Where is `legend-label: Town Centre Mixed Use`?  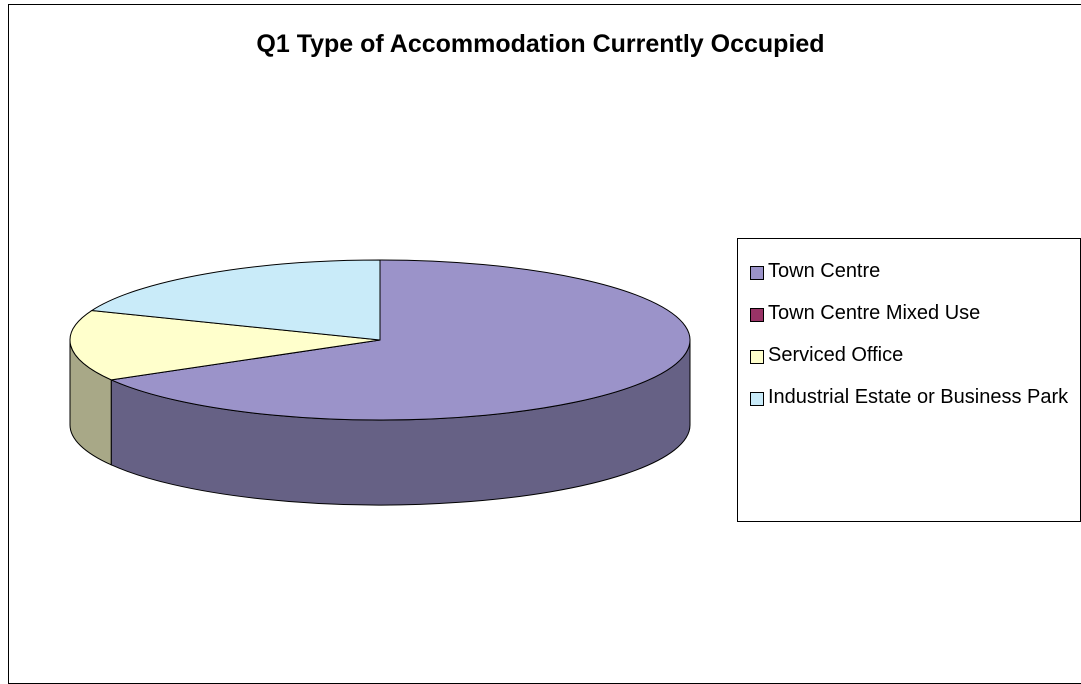
legend-label: Town Centre Mixed Use is located at coordinates (874, 313).